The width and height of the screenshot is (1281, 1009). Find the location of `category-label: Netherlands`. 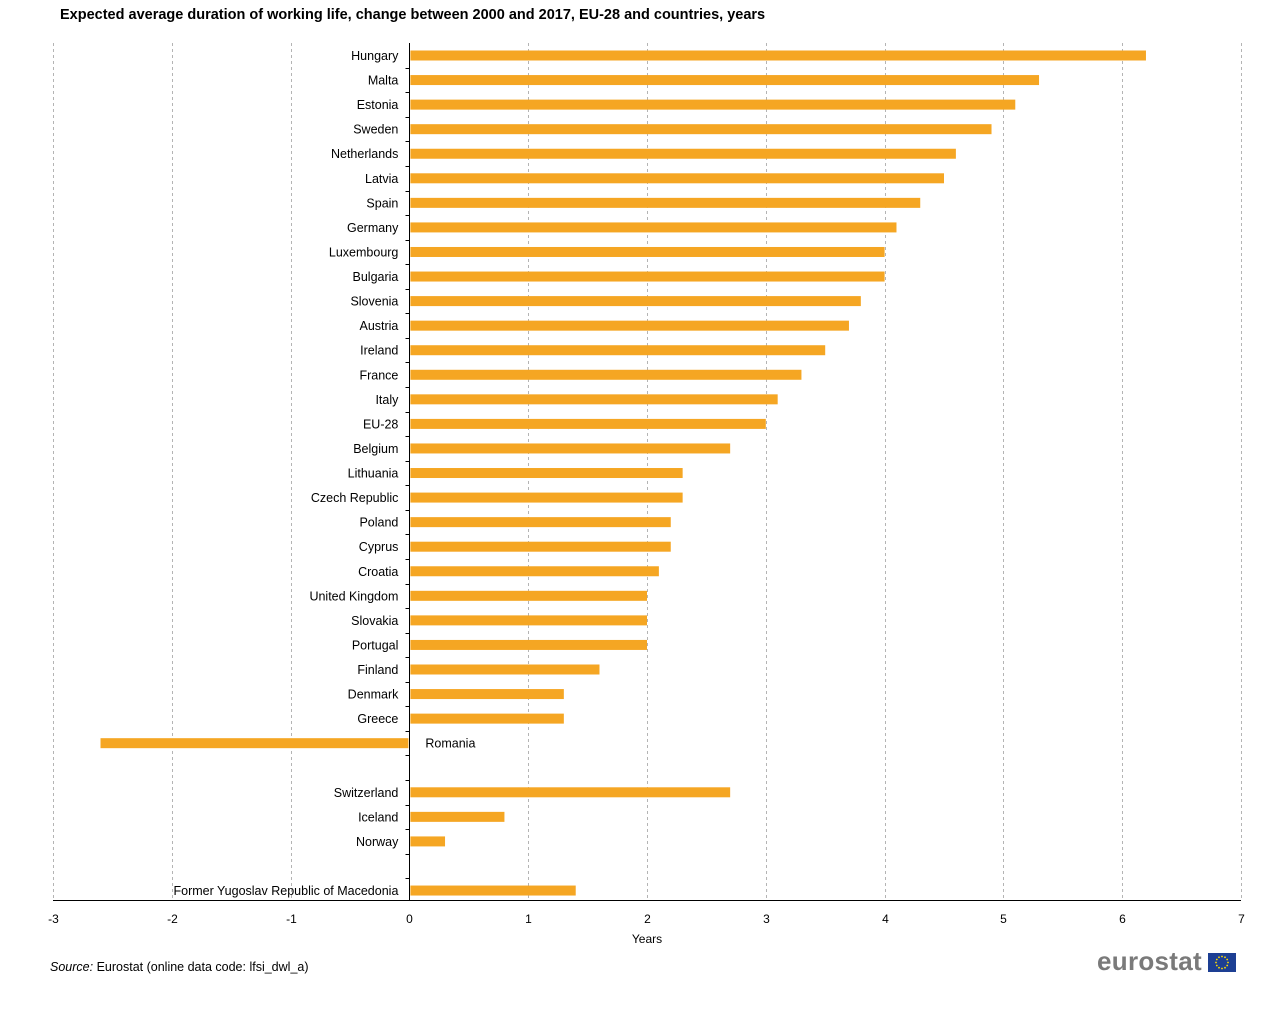

category-label: Netherlands is located at coordinates (364, 154).